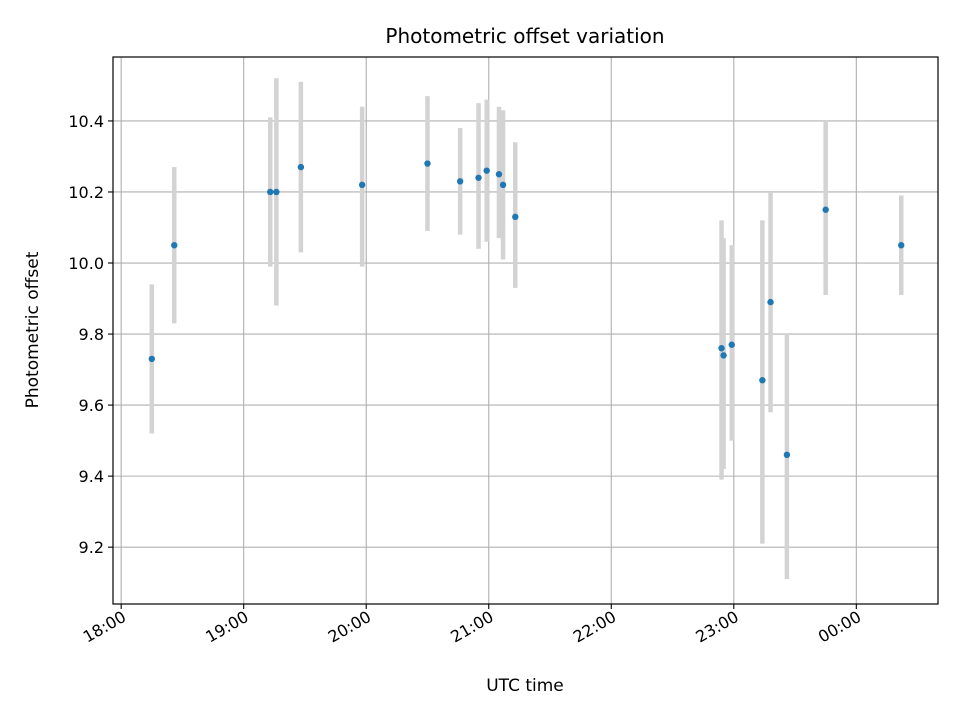 The image size is (960, 720). What do you see at coordinates (524, 36) in the screenshot?
I see `chart-title: Photometric offset variation` at bounding box center [524, 36].